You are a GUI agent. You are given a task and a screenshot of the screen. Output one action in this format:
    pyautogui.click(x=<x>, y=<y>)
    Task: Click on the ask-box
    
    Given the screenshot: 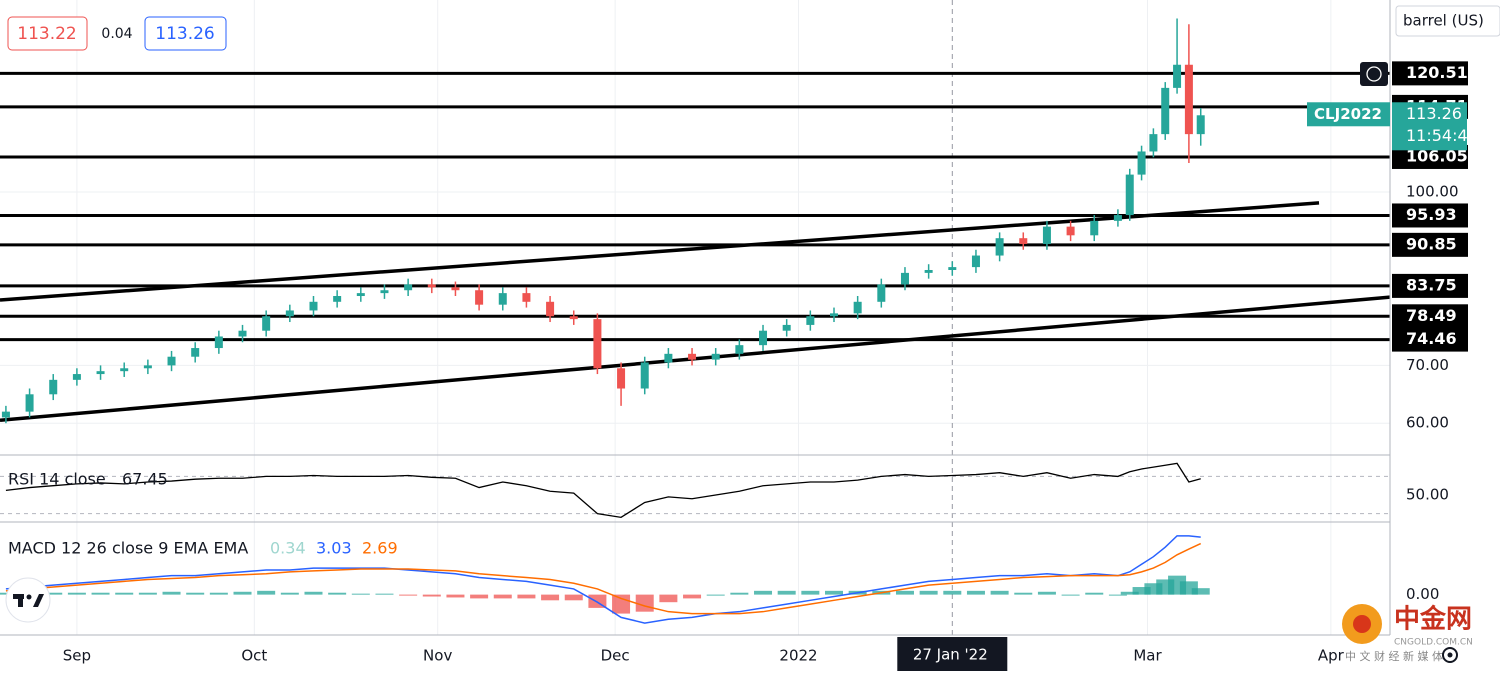 What is the action you would take?
    pyautogui.click(x=185, y=33)
    